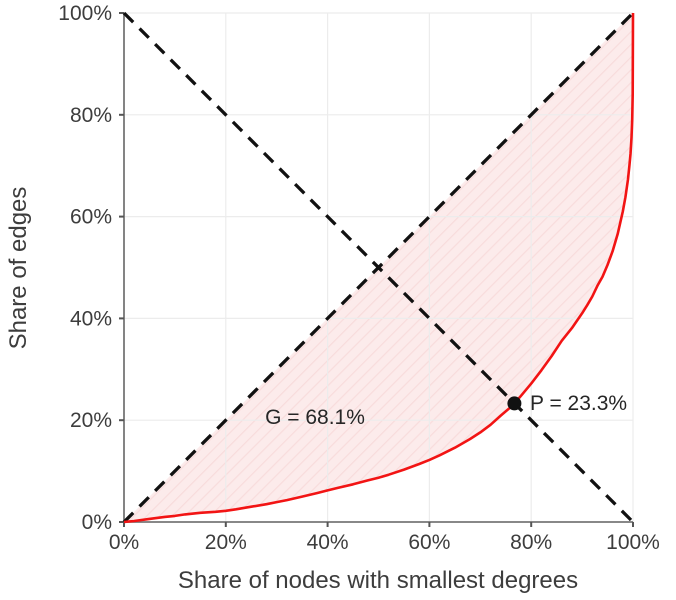  Describe the element at coordinates (91, 217) in the screenshot. I see `y-tick-label-60: 60%` at that location.